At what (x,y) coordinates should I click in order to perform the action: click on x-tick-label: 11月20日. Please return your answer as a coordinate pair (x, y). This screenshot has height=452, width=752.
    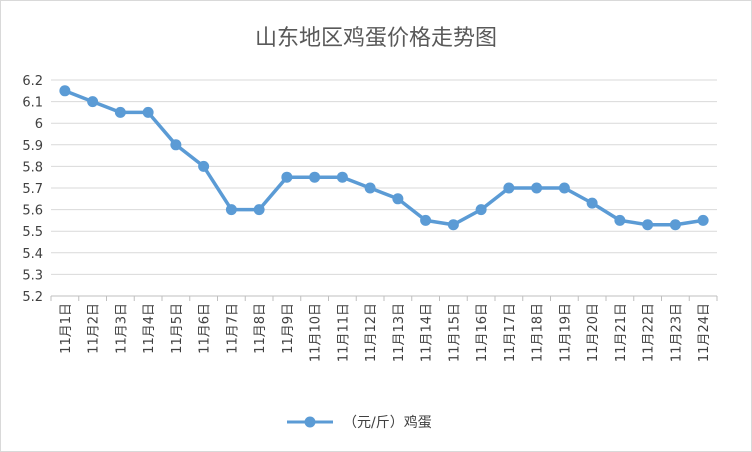
    Looking at the image, I should click on (593, 332).